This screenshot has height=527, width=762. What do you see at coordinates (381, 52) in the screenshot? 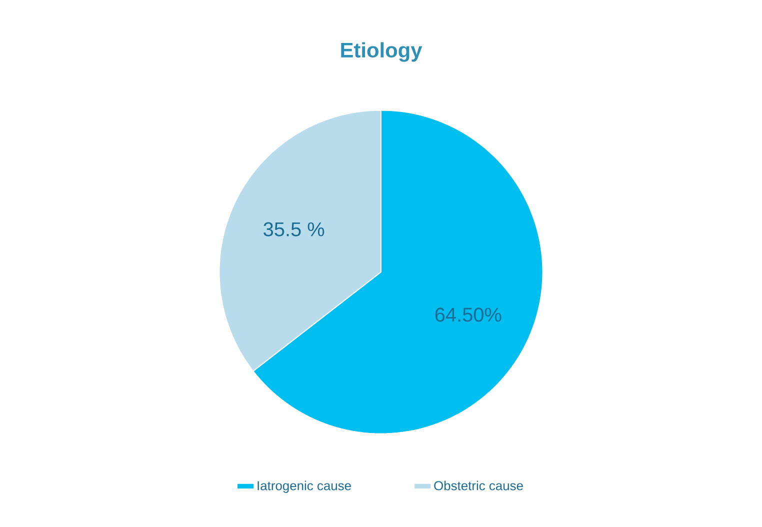
I see `chart-title: Etiology` at bounding box center [381, 52].